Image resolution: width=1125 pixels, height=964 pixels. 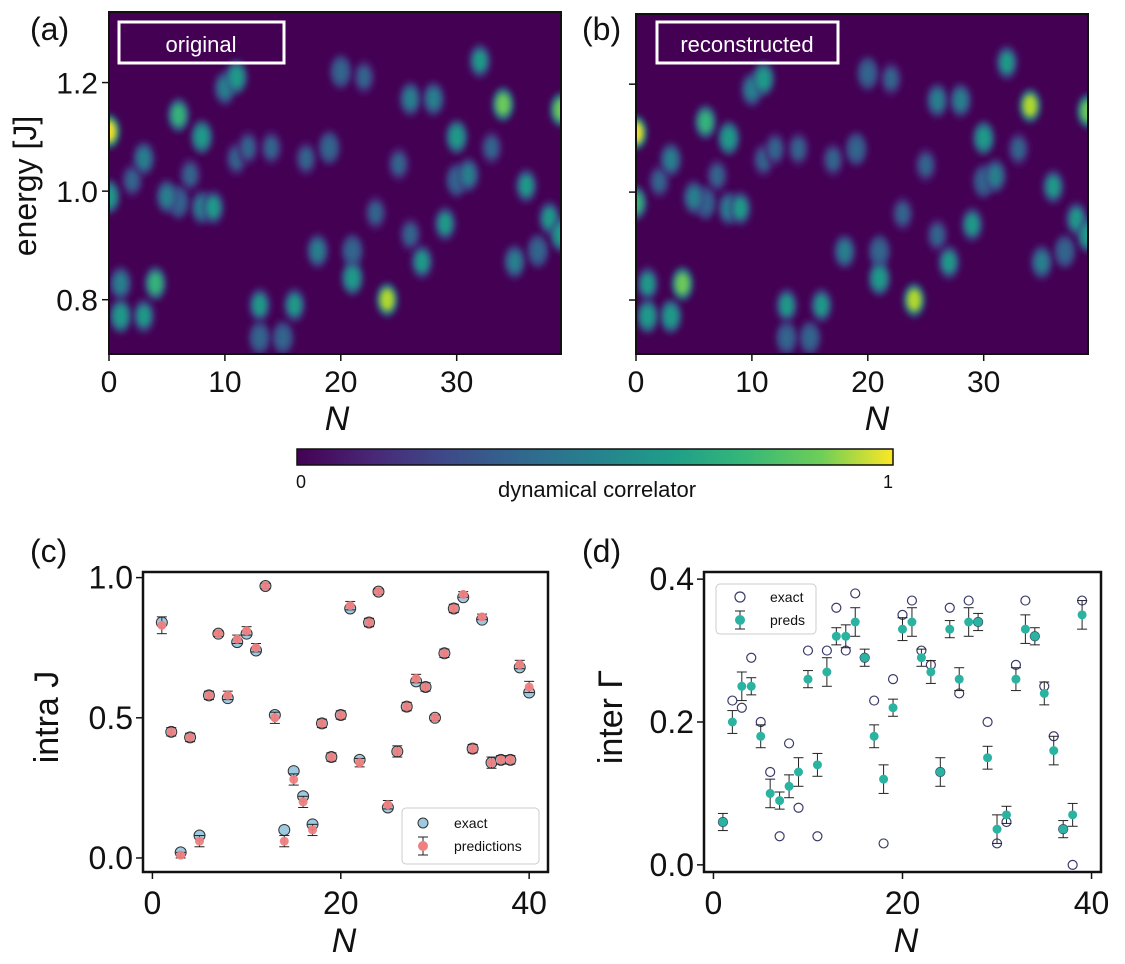 What do you see at coordinates (470, 836) in the screenshot?
I see `legend-c-box` at bounding box center [470, 836].